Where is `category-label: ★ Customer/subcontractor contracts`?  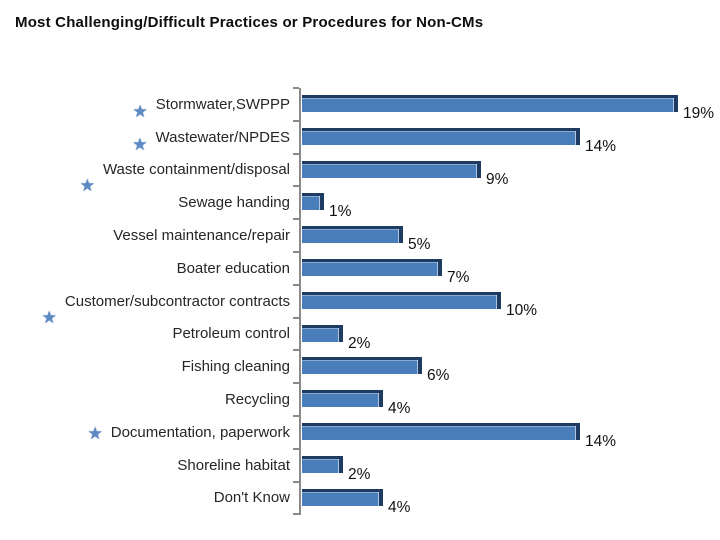 category-label: ★ Customer/subcontractor contracts is located at coordinates (145, 305).